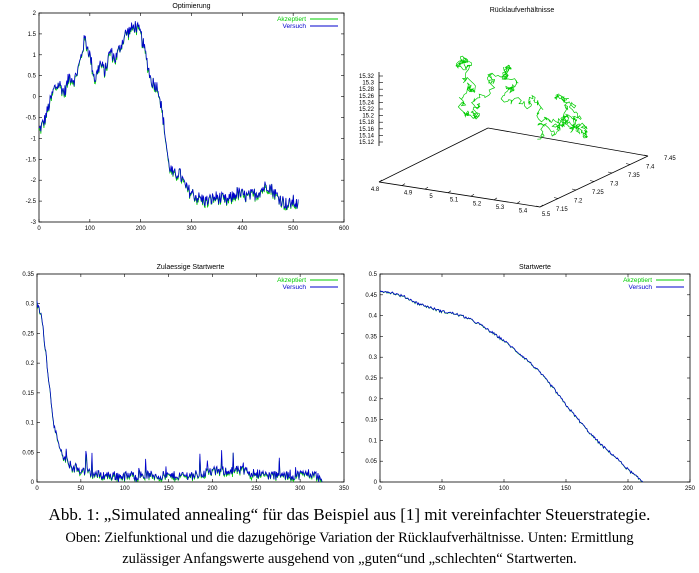 The image size is (699, 573). Describe the element at coordinates (634, 176) in the screenshot. I see `y-tick-label: 7.35` at that location.